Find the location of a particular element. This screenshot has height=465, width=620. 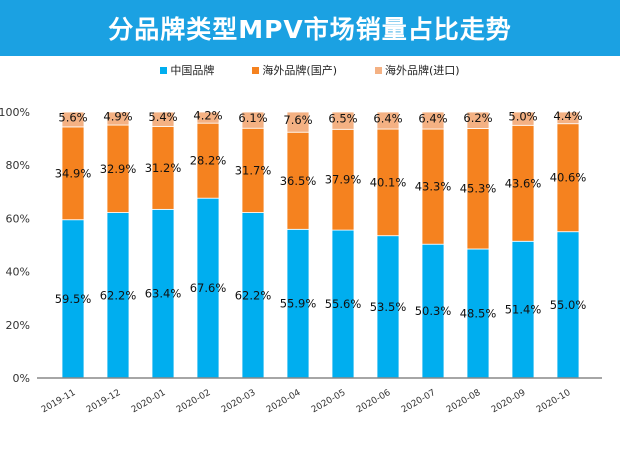

data-label: 4.2% is located at coordinates (207, 116).